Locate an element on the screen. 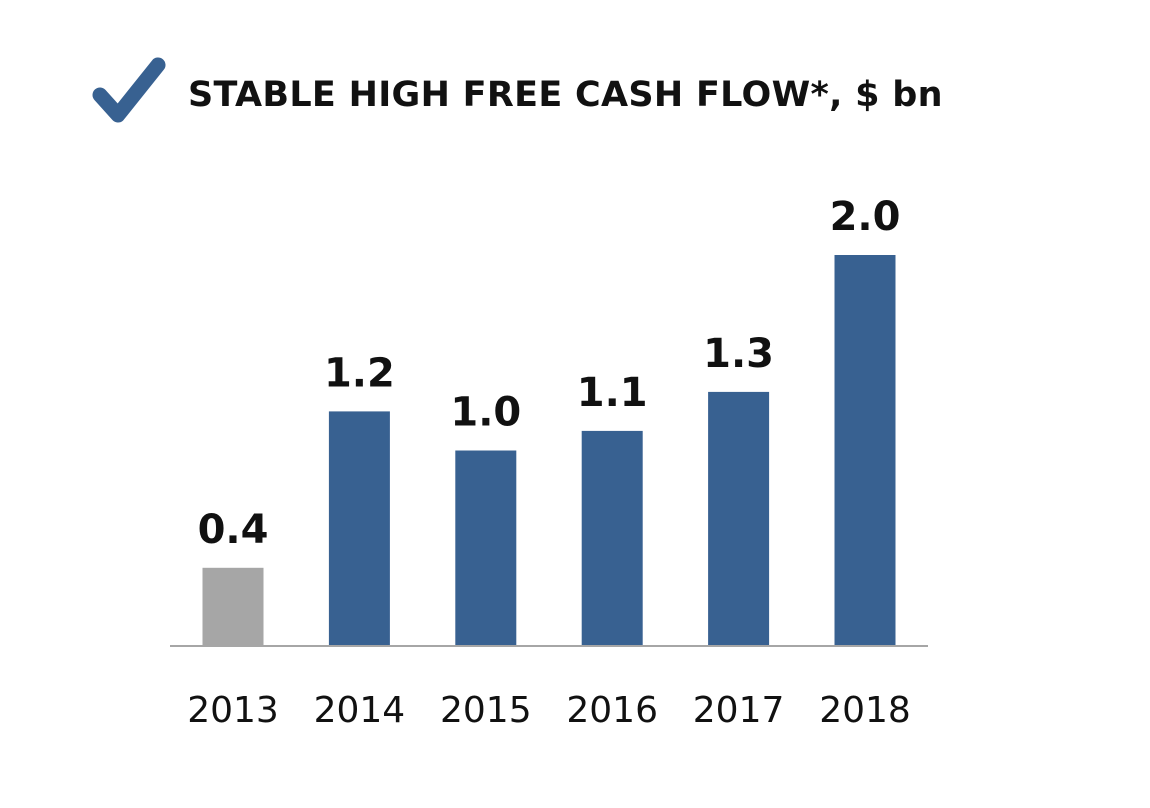 Image resolution: width=1150 pixels, height=808 pixels. bar-2013 is located at coordinates (233, 606).